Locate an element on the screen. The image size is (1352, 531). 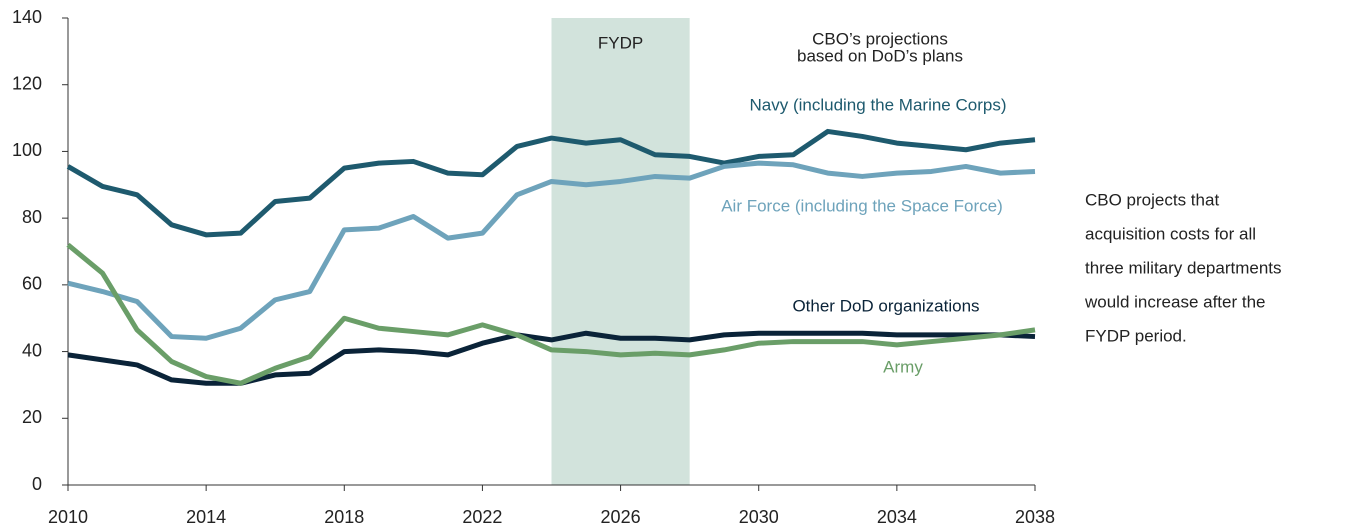
y-tick-label: 80 is located at coordinates (32, 217).